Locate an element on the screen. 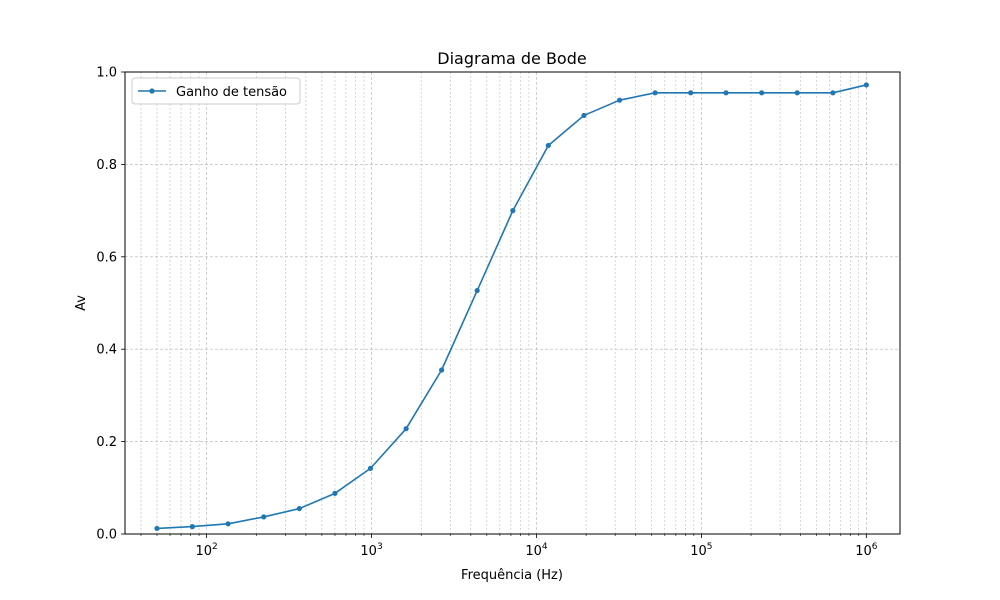  y-tick-label: 0.8 is located at coordinates (106, 165).